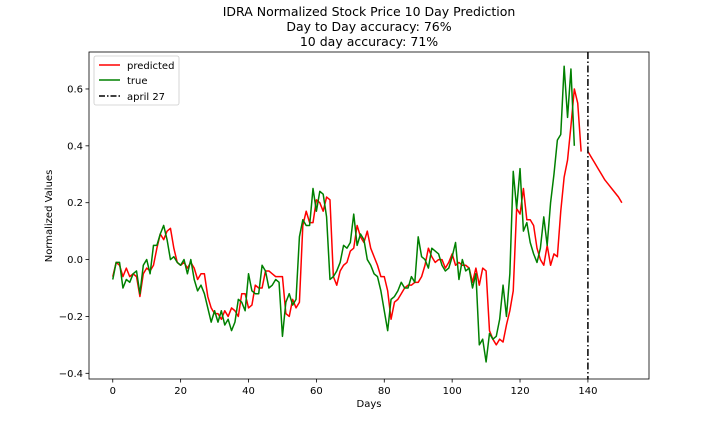 This screenshot has height=432, width=720. Describe the element at coordinates (384, 391) in the screenshot. I see `x-tick-label: 80` at that location.